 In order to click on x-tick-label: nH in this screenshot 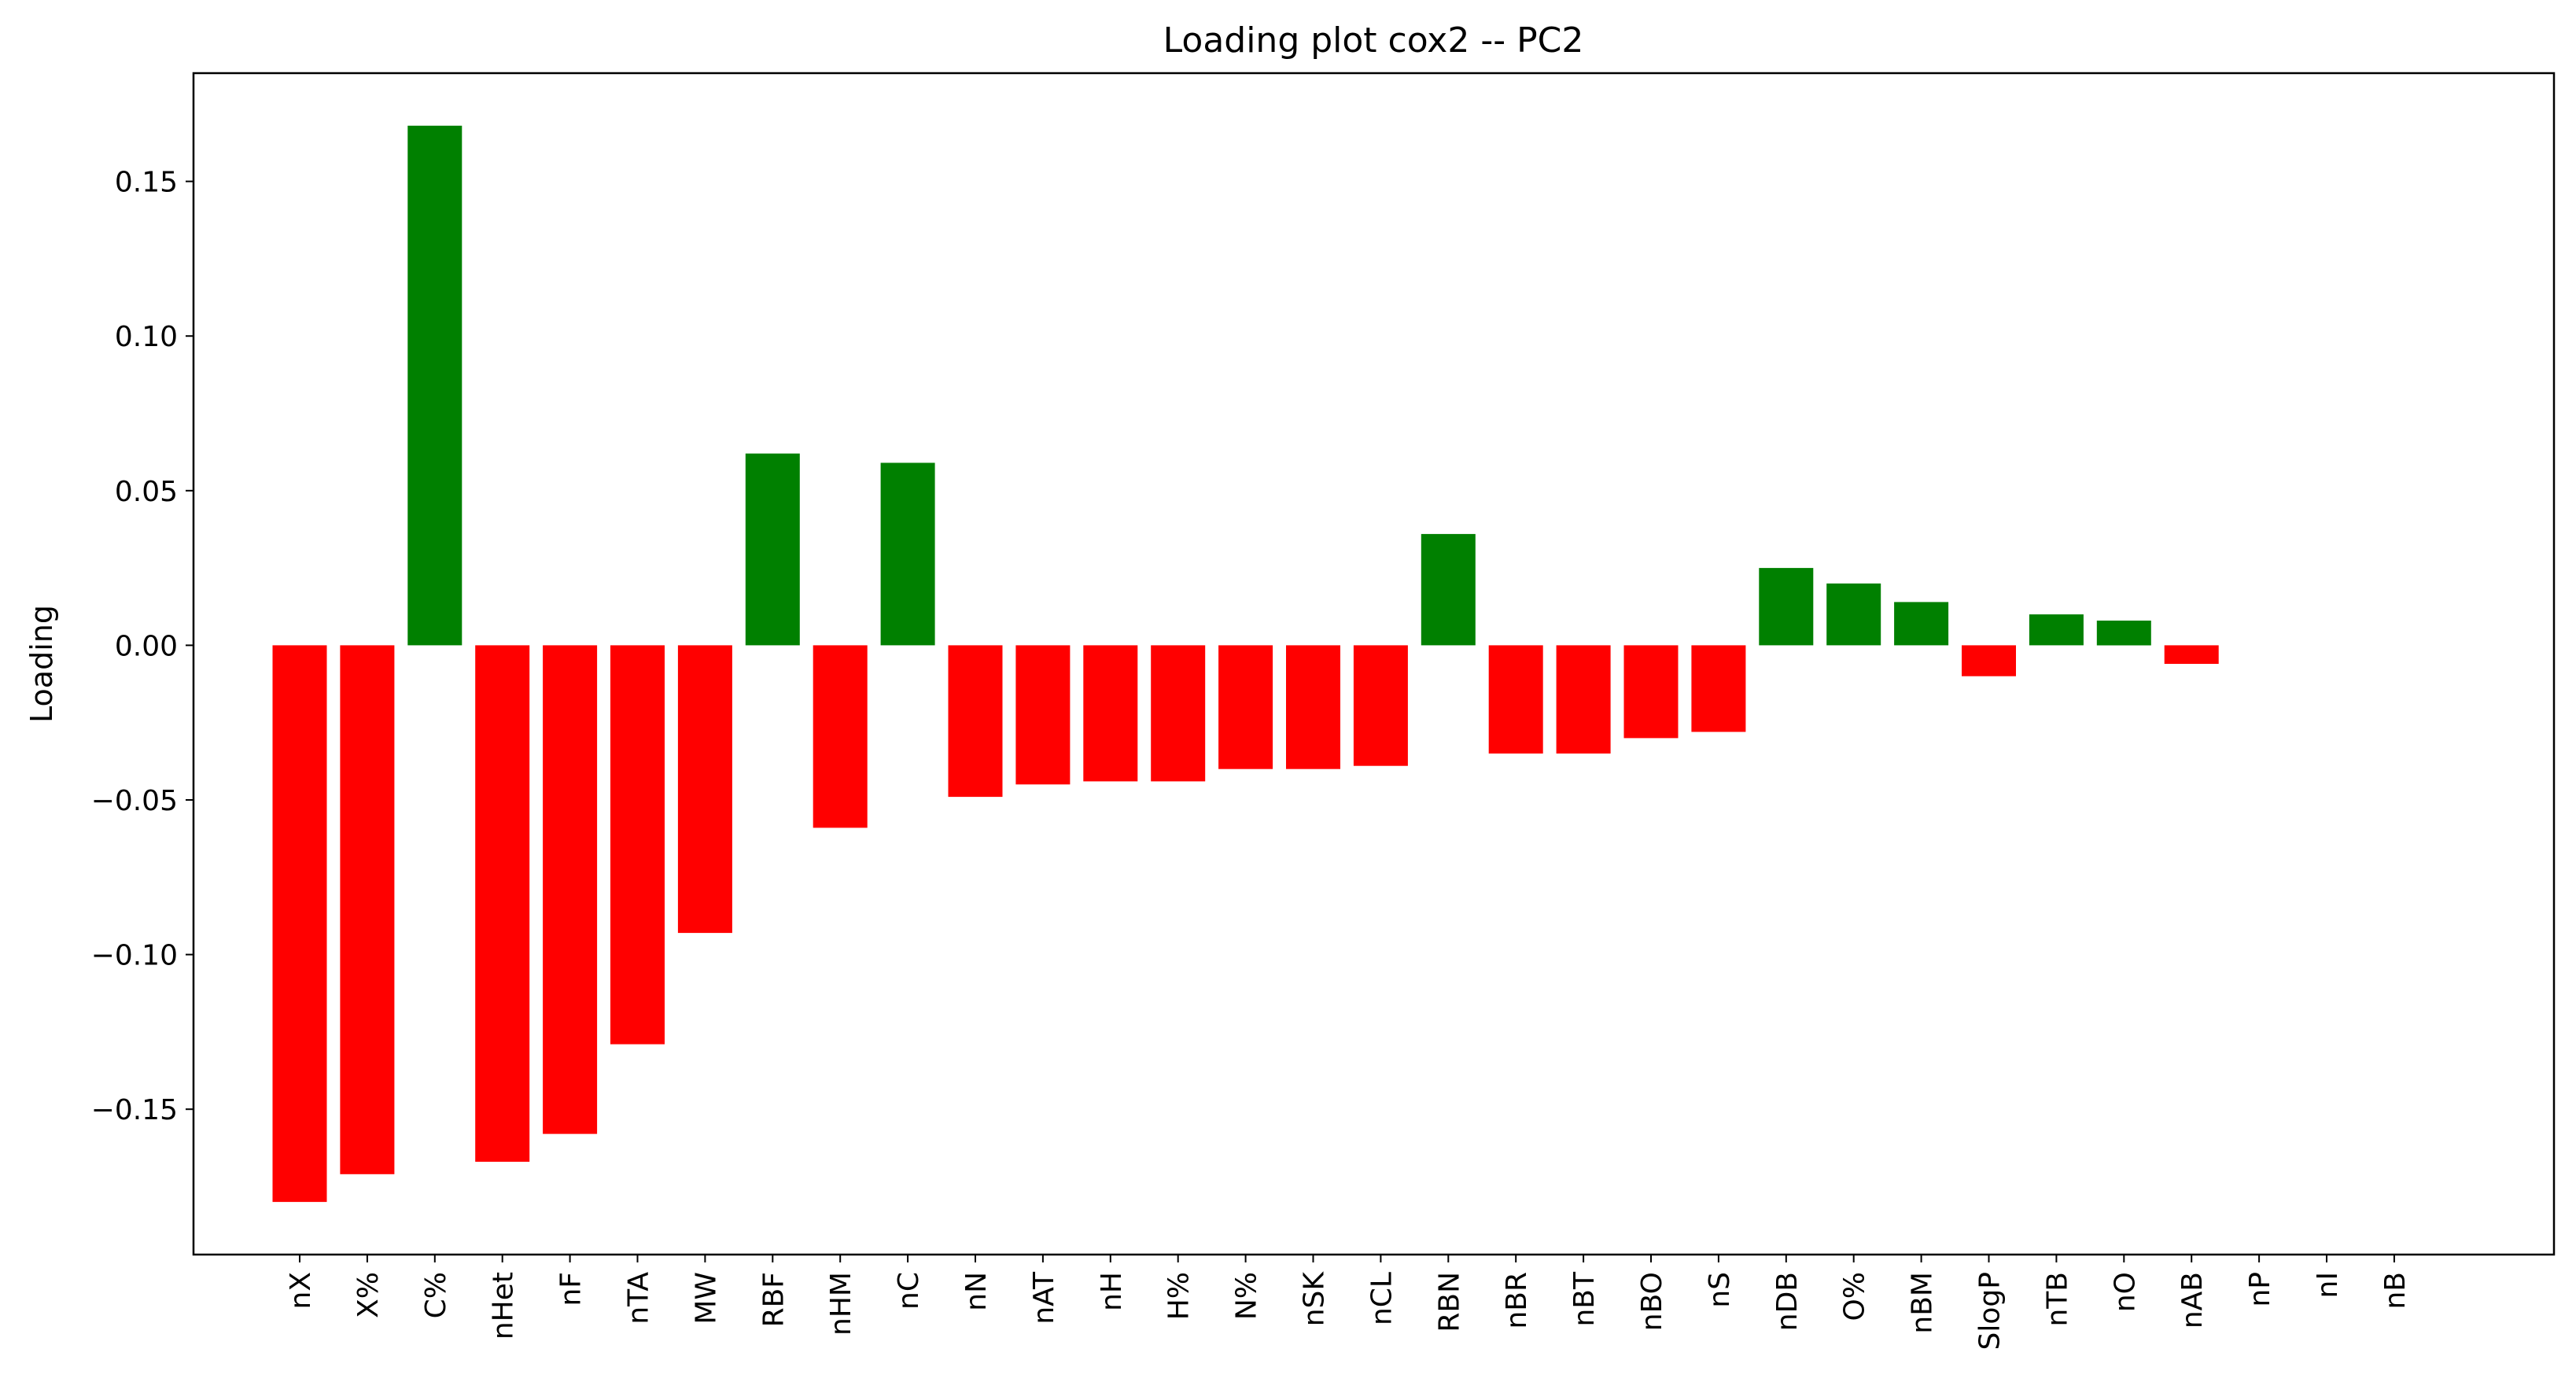, I will do `click(1112, 1291)`.